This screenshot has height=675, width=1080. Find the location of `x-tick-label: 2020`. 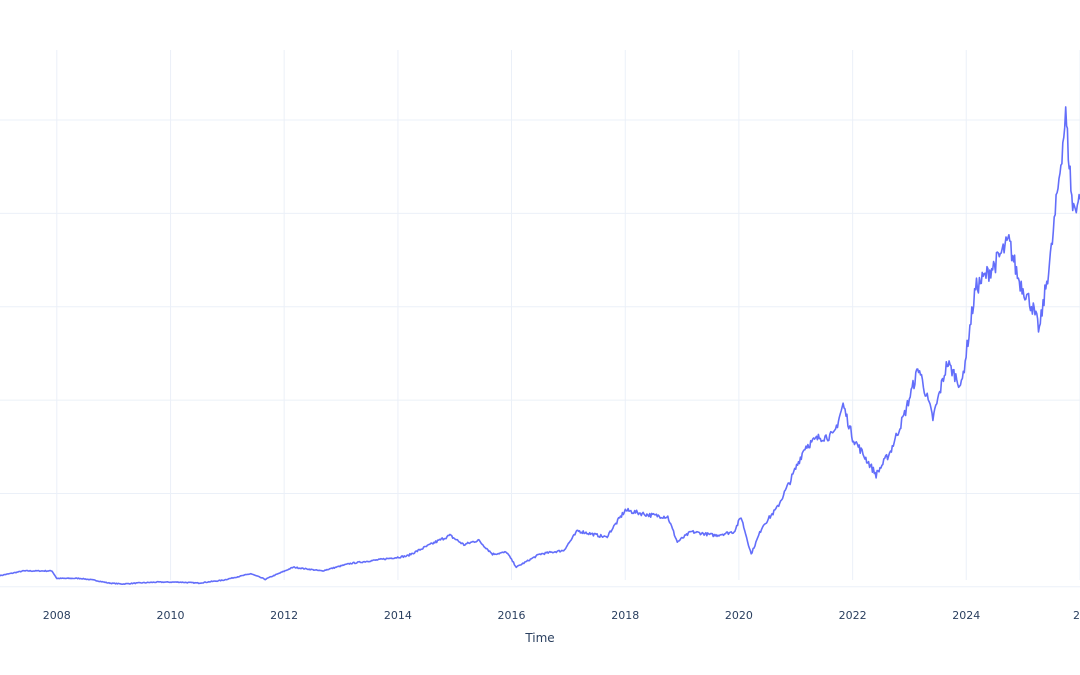

x-tick-label: 2020 is located at coordinates (739, 615).